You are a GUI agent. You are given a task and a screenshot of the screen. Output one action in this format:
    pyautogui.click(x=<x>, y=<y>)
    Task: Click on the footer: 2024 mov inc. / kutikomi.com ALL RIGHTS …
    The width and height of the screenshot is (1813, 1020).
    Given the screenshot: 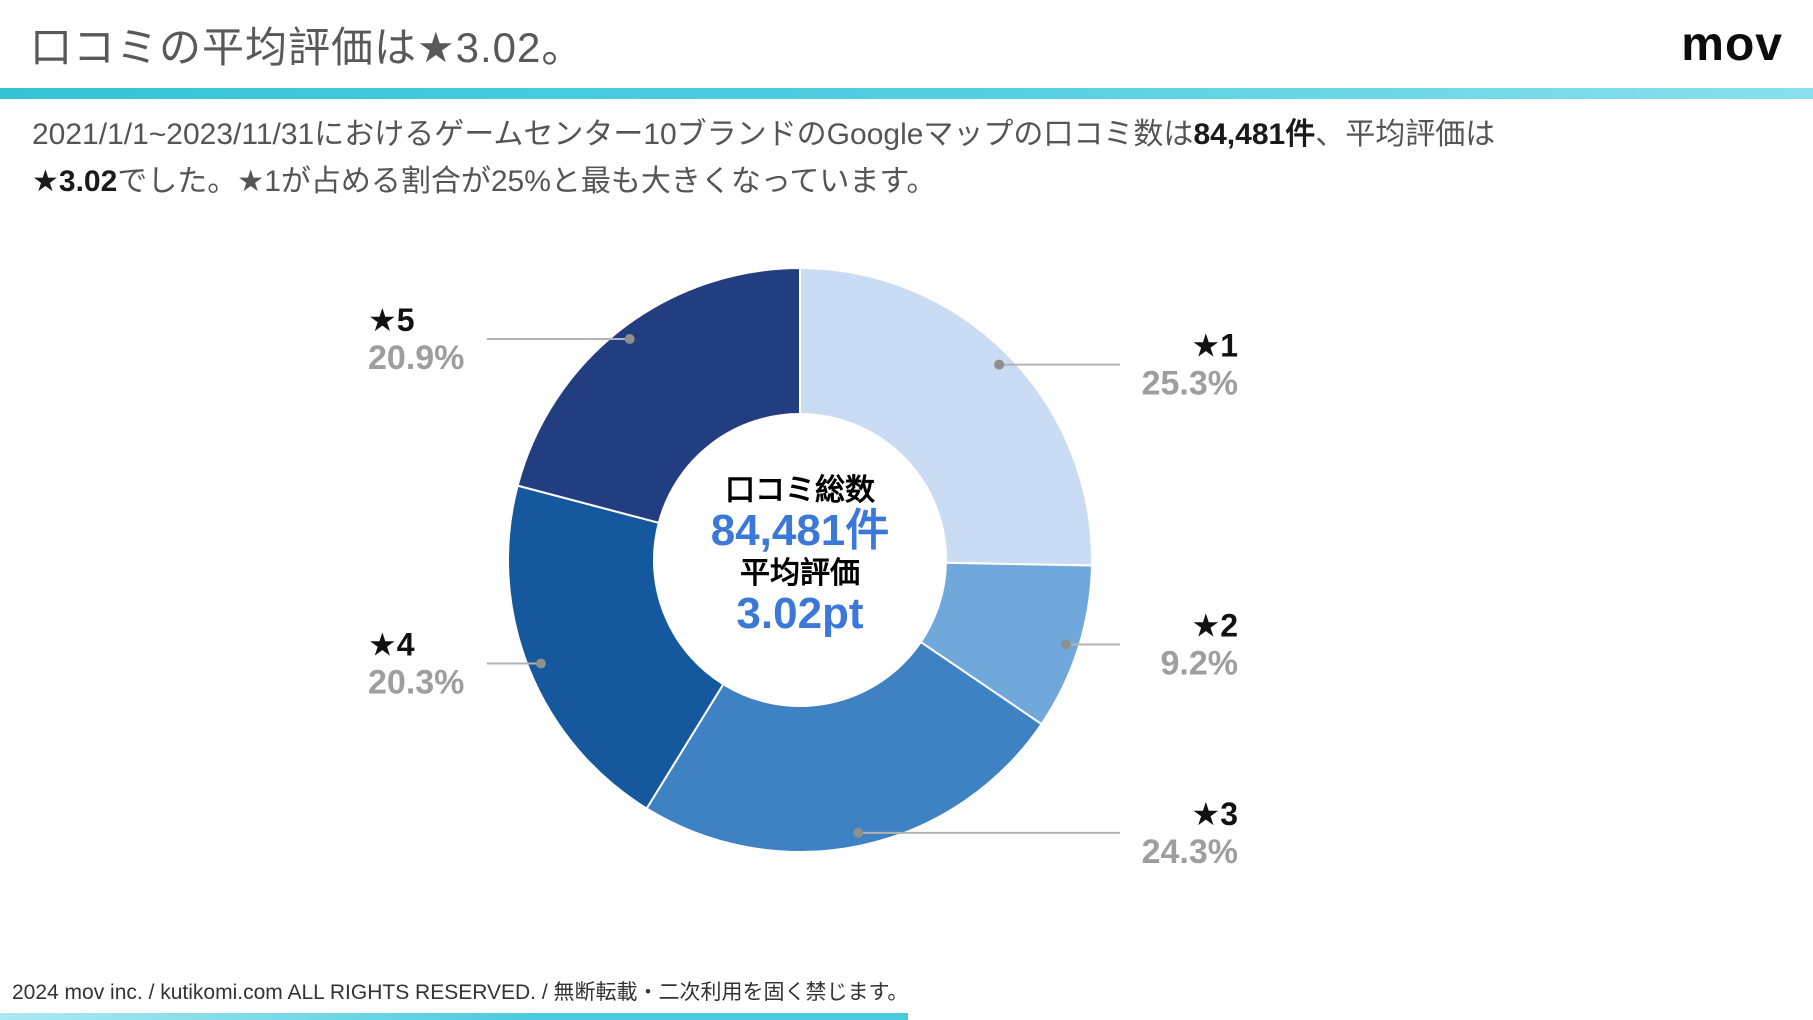 What is the action you would take?
    pyautogui.click(x=460, y=991)
    